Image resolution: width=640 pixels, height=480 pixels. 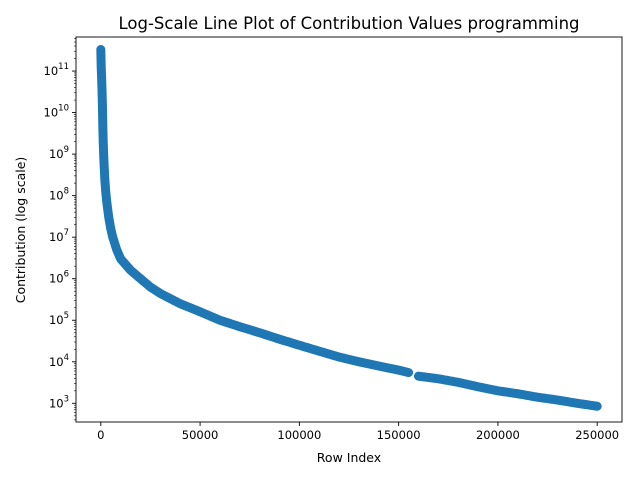 What do you see at coordinates (59, 236) in the screenshot?
I see `y-tick-label: 10⁷` at bounding box center [59, 236].